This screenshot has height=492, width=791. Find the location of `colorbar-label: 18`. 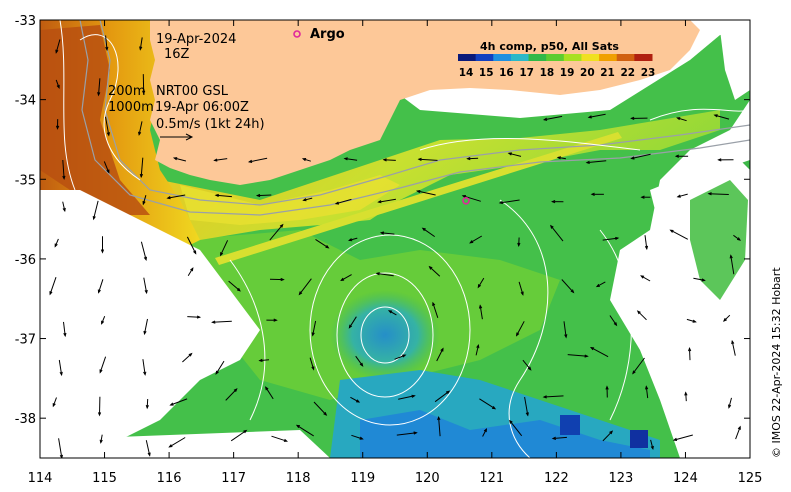

colorbar-label: 18 is located at coordinates (547, 73).